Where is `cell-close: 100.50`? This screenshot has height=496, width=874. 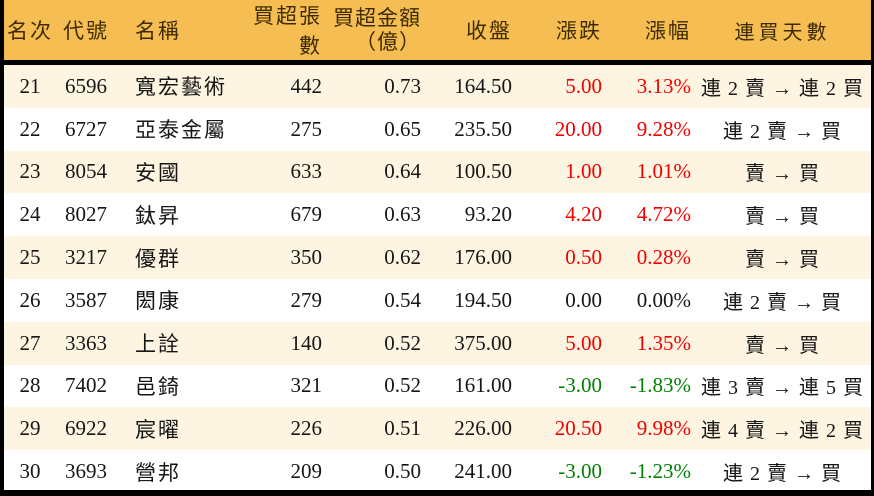 cell-close: 100.50 is located at coordinates (483, 171).